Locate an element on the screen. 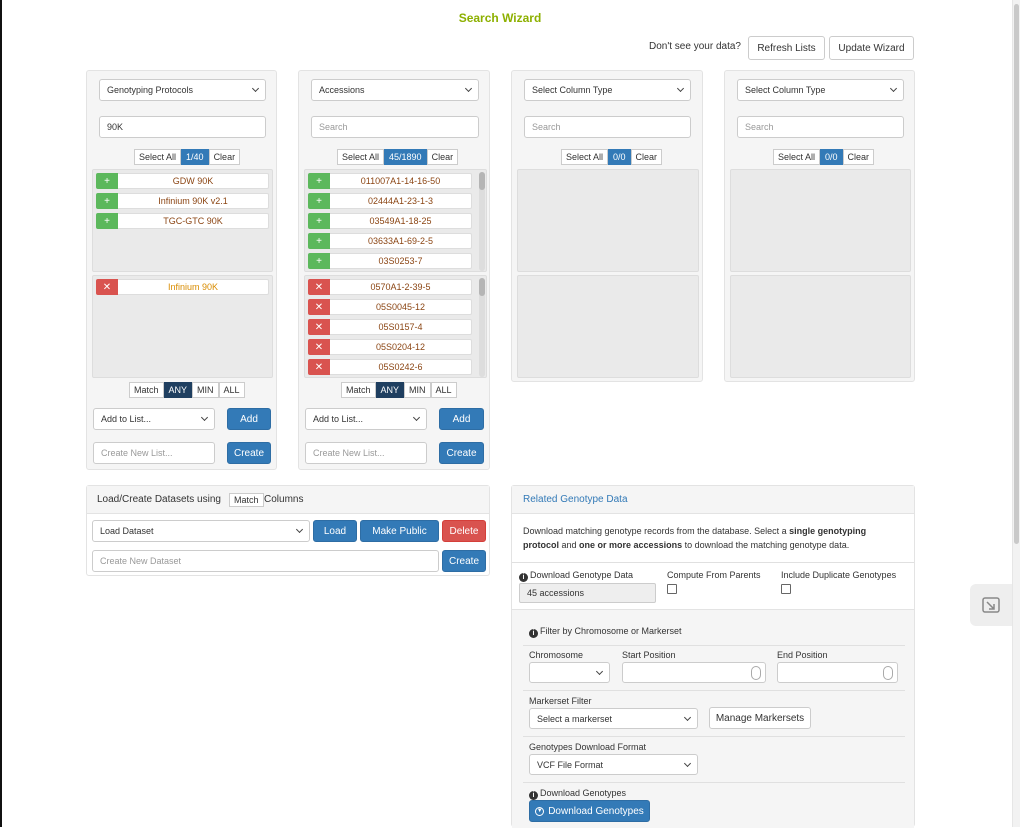 The height and width of the screenshot is (828, 1020). column-type-select: Genotyping Protocols is located at coordinates (182, 90).